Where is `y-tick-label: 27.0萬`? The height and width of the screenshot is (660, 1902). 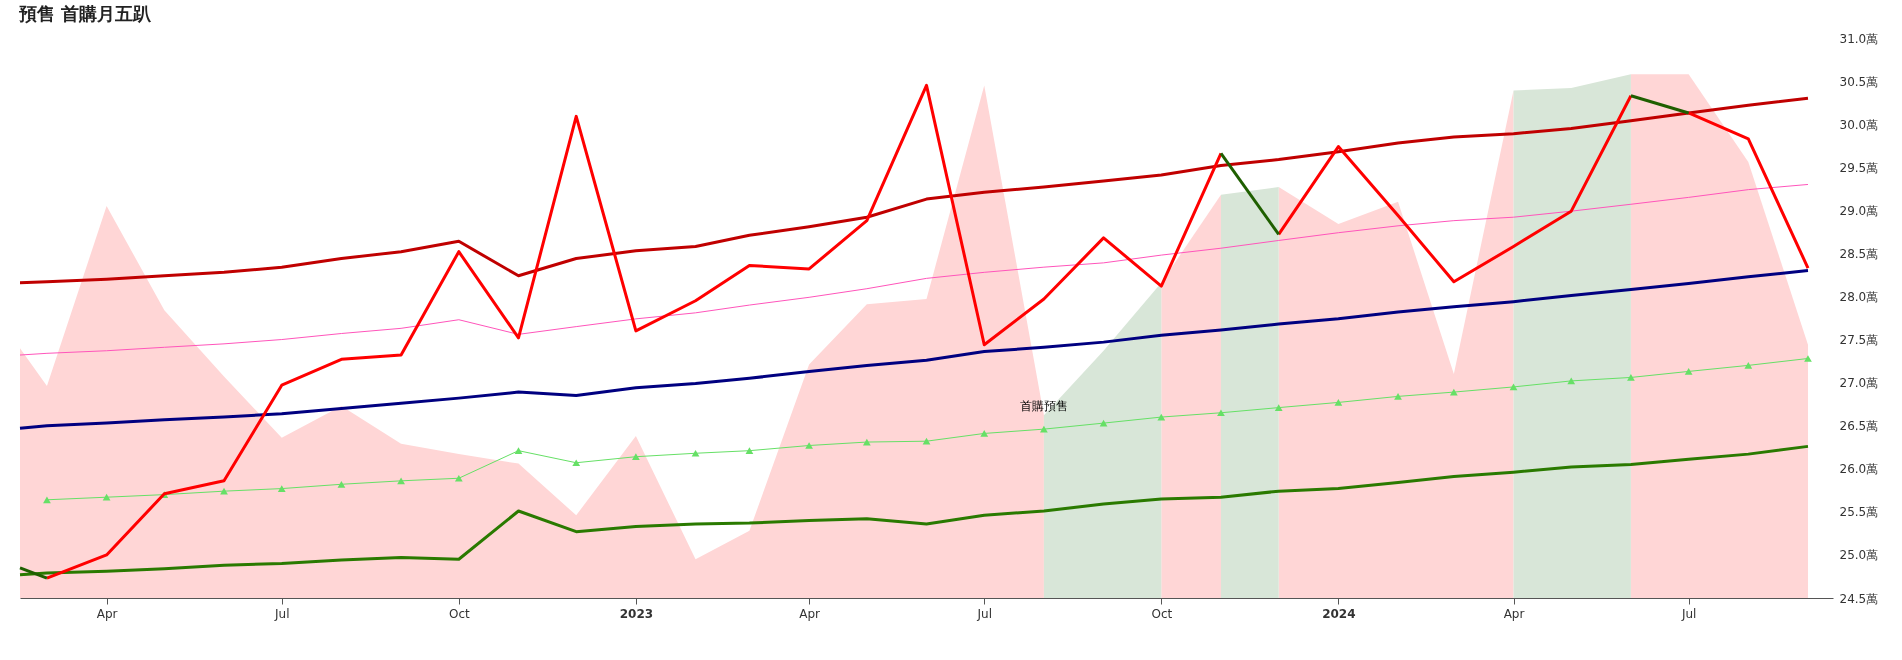
y-tick-label: 27.0萬 is located at coordinates (1859, 383).